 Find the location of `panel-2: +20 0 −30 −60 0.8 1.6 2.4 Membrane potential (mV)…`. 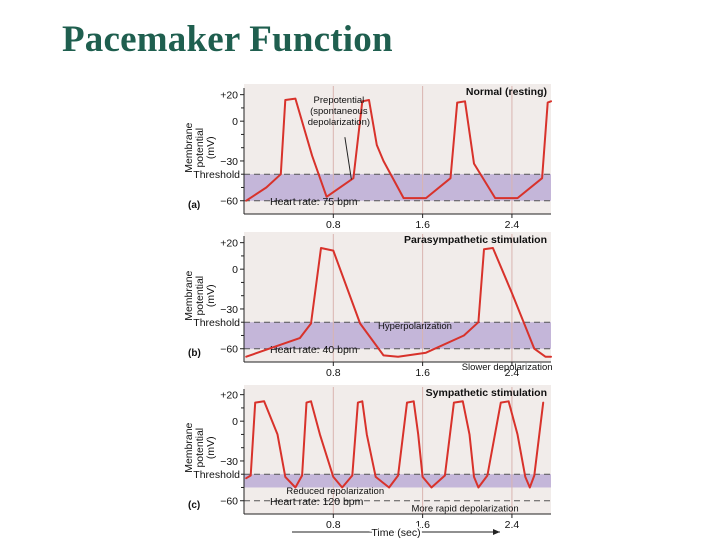

panel-2: +20 0 −30 −60 0.8 1.6 2.4 Membrane potential (mV)… is located at coordinates (368, 305).